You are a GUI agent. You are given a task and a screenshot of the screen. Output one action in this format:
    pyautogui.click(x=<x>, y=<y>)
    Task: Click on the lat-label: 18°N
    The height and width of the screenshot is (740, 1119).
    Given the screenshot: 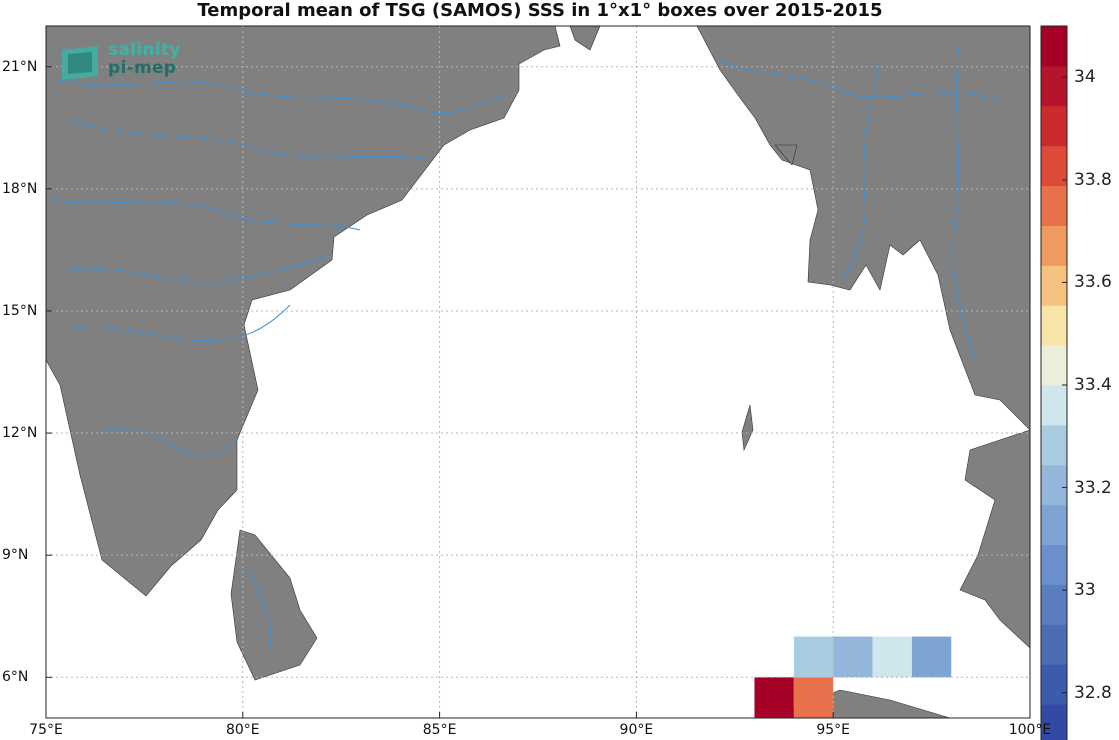 What is the action you would take?
    pyautogui.click(x=20, y=188)
    